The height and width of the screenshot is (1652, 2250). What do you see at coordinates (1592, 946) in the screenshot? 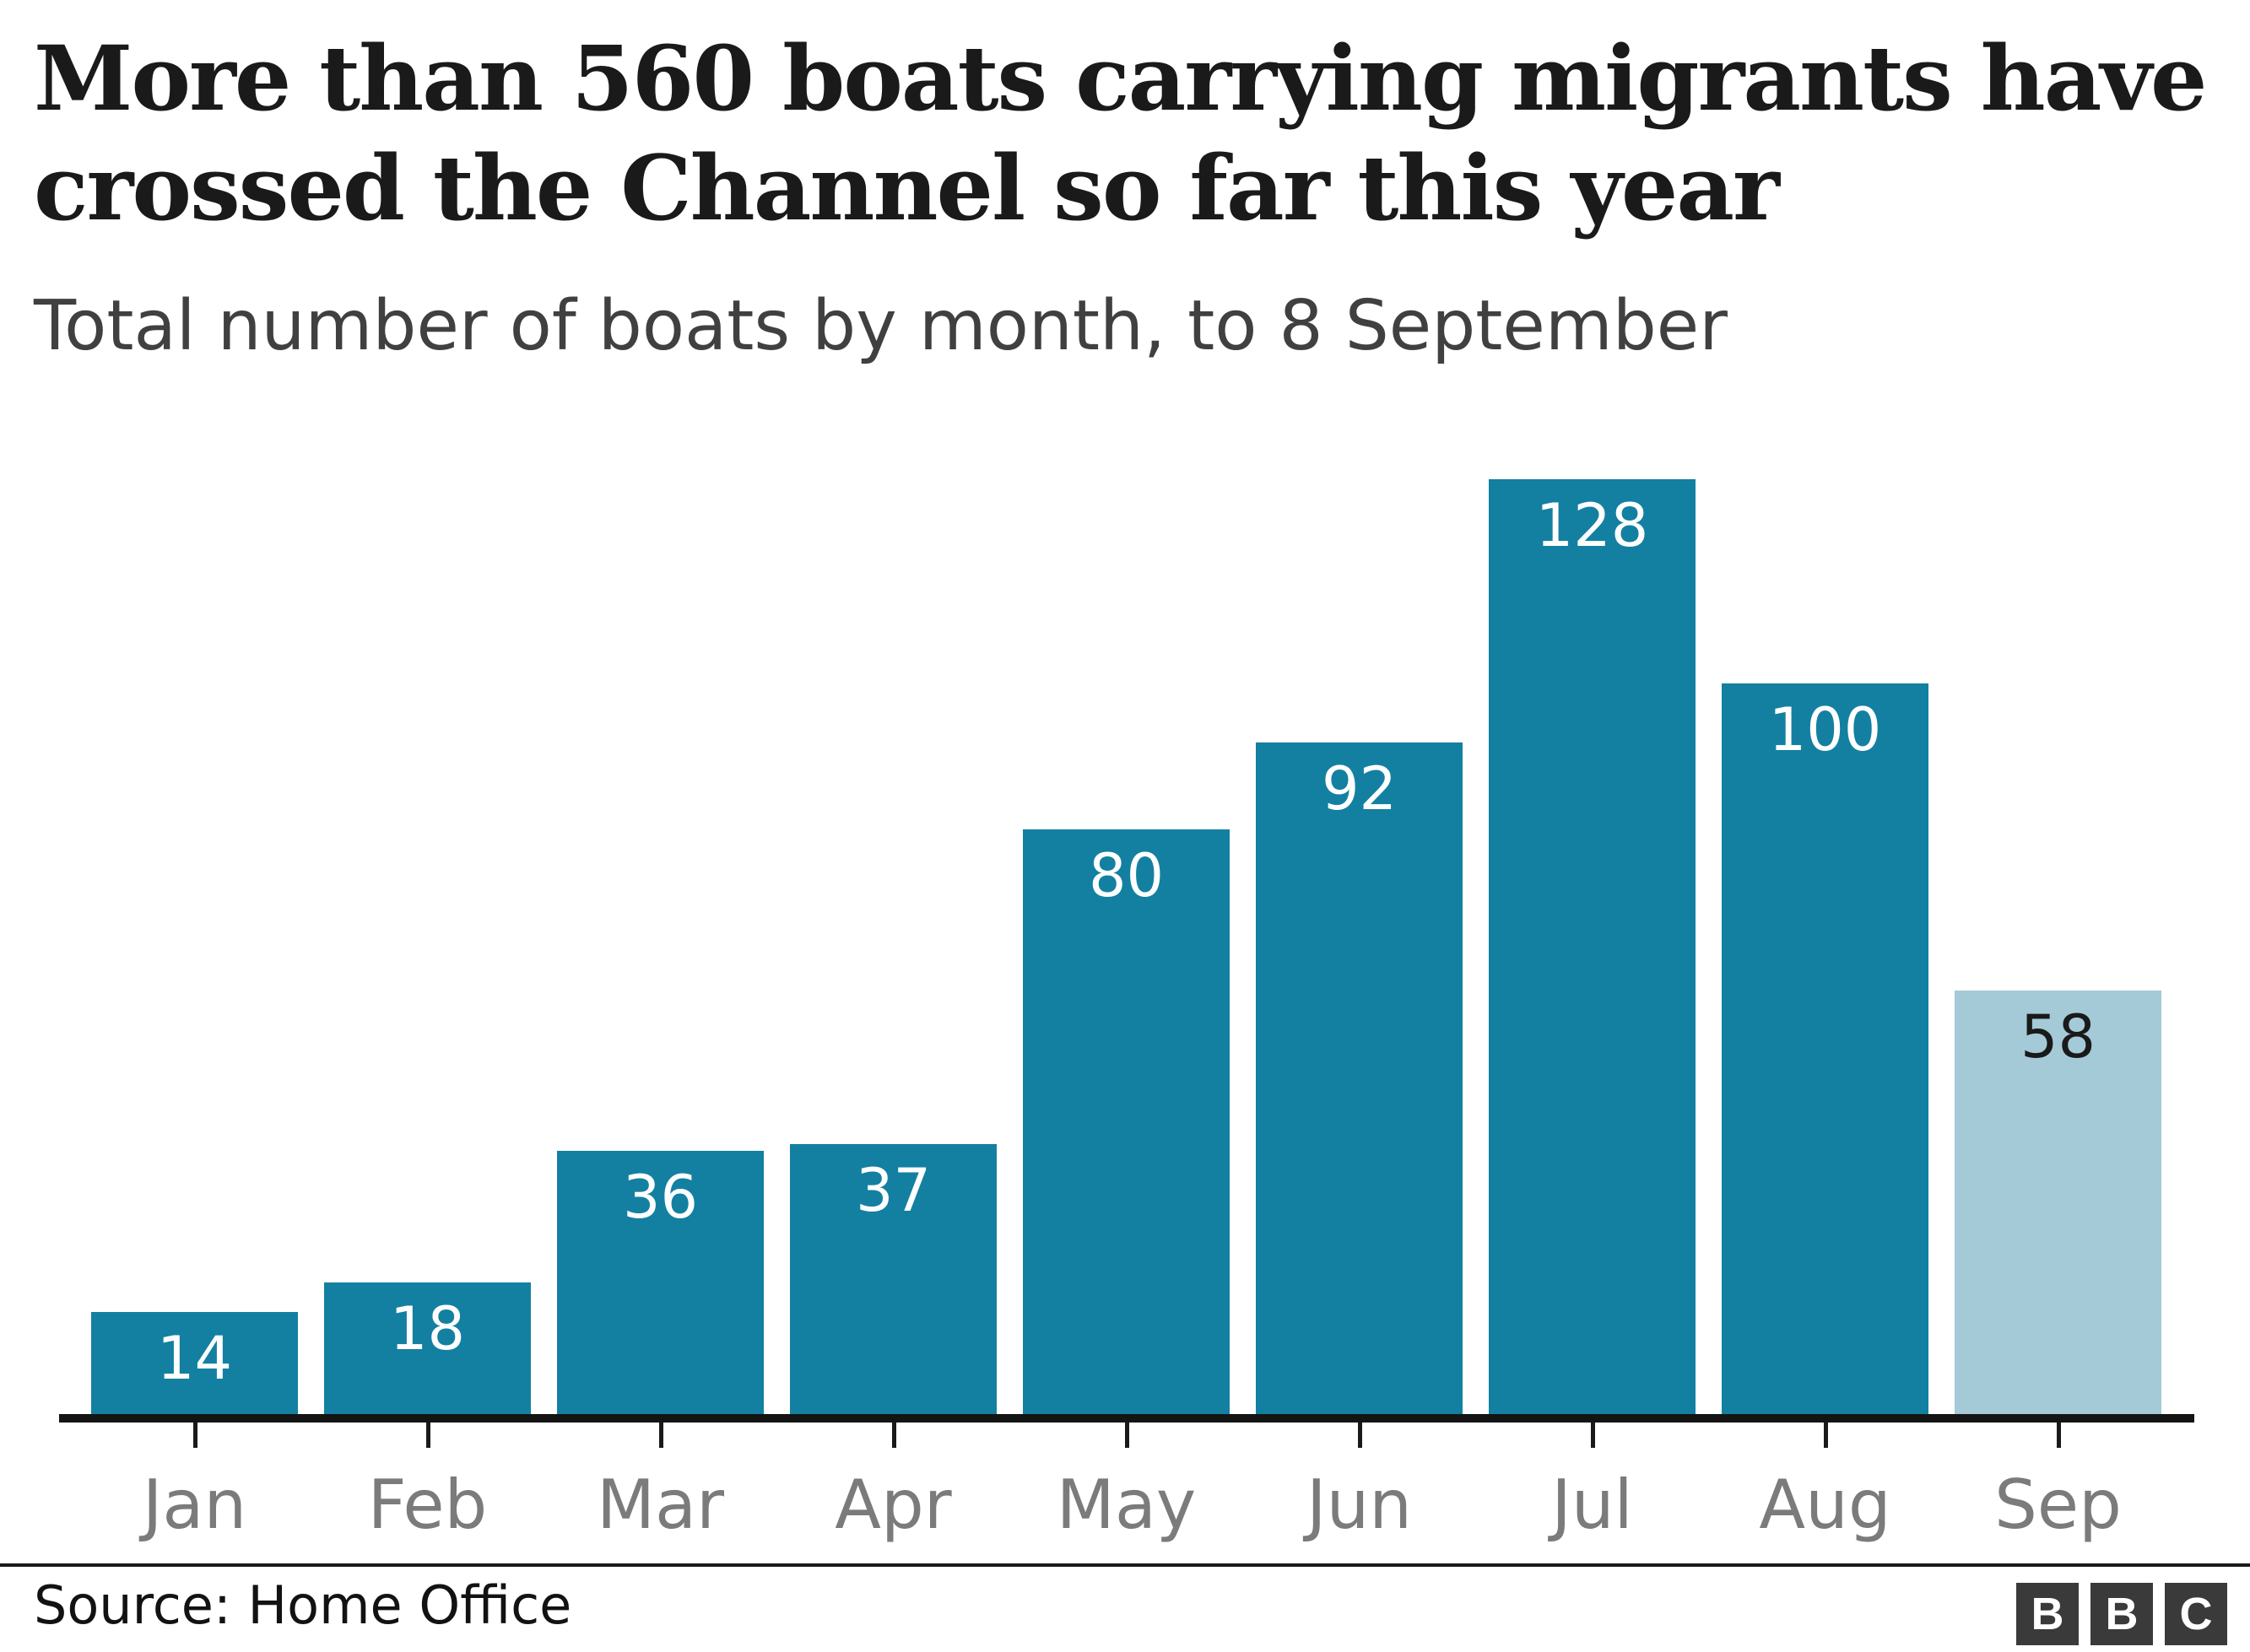
I see `bar-jul: 128` at bounding box center [1592, 946].